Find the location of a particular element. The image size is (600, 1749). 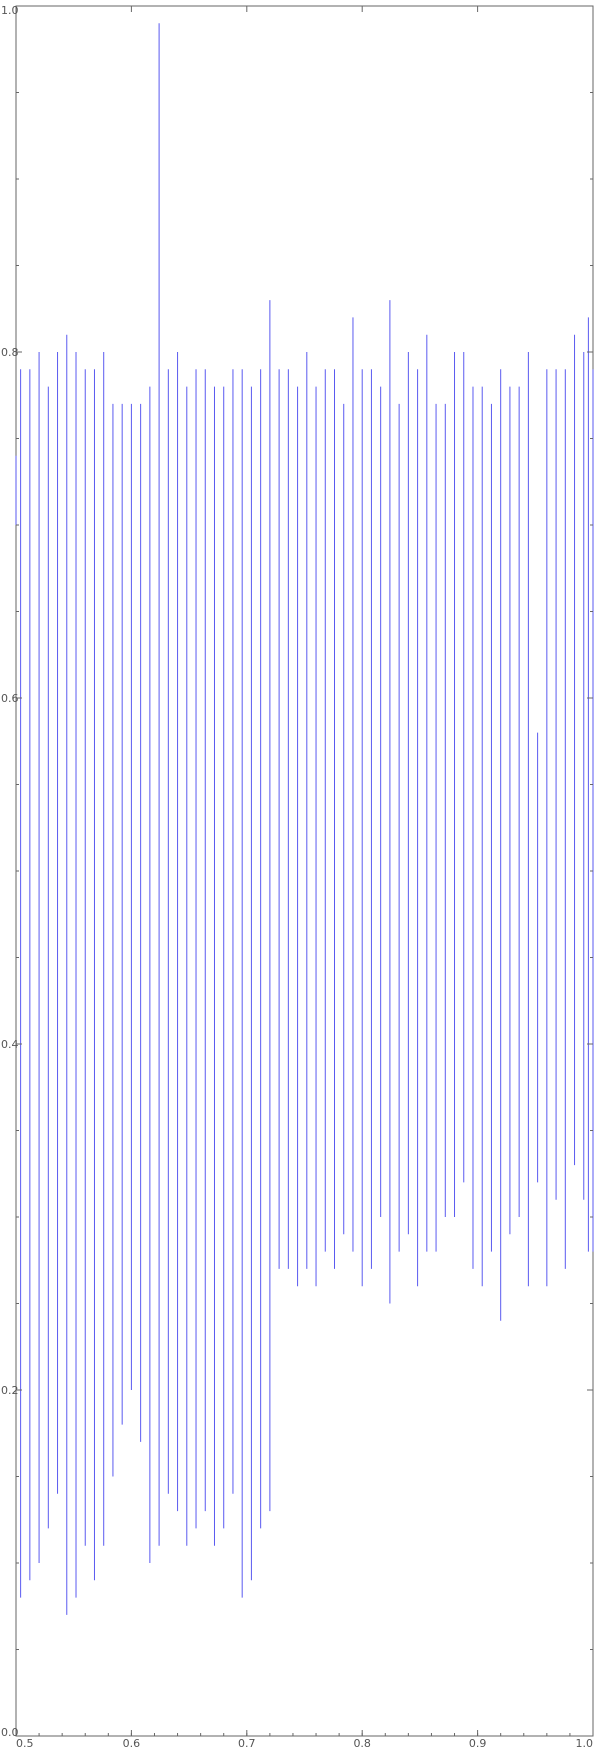

x-tick-label: 0.5 is located at coordinates (25, 1743).